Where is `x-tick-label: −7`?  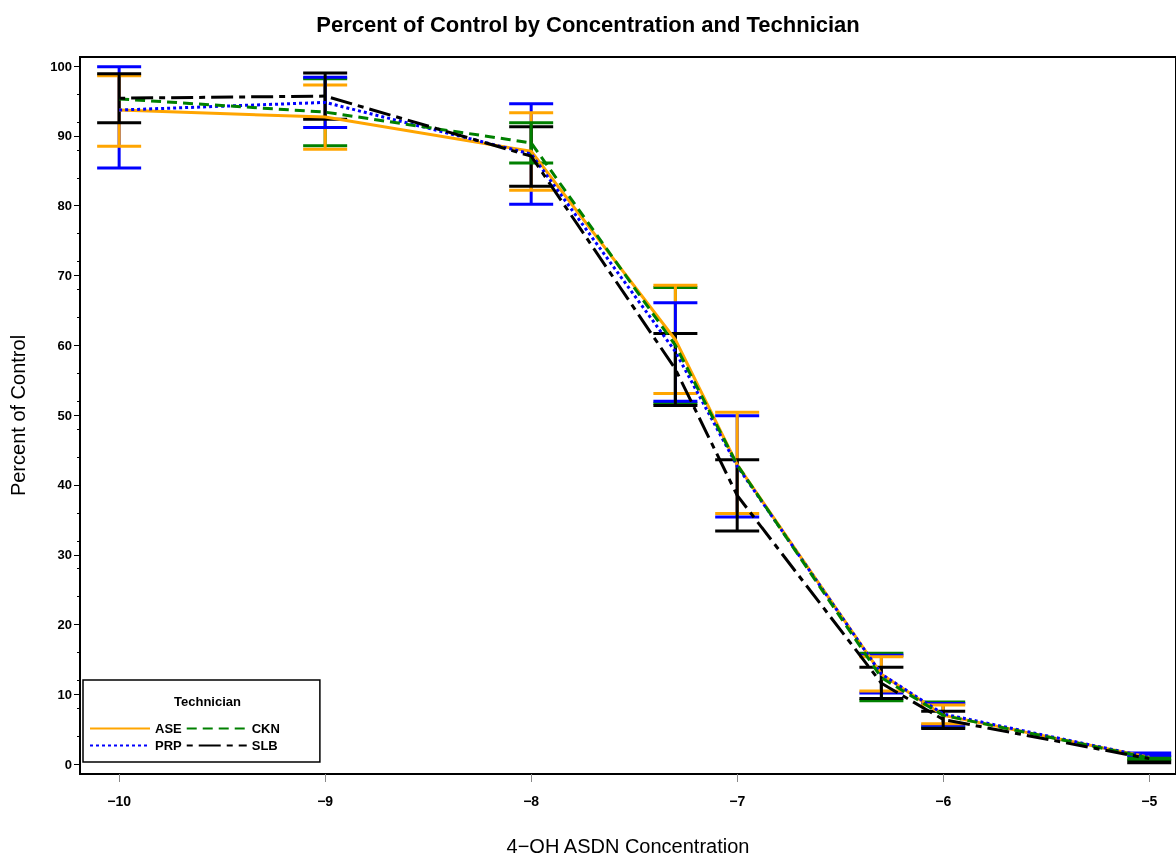 x-tick-label: −7 is located at coordinates (737, 801).